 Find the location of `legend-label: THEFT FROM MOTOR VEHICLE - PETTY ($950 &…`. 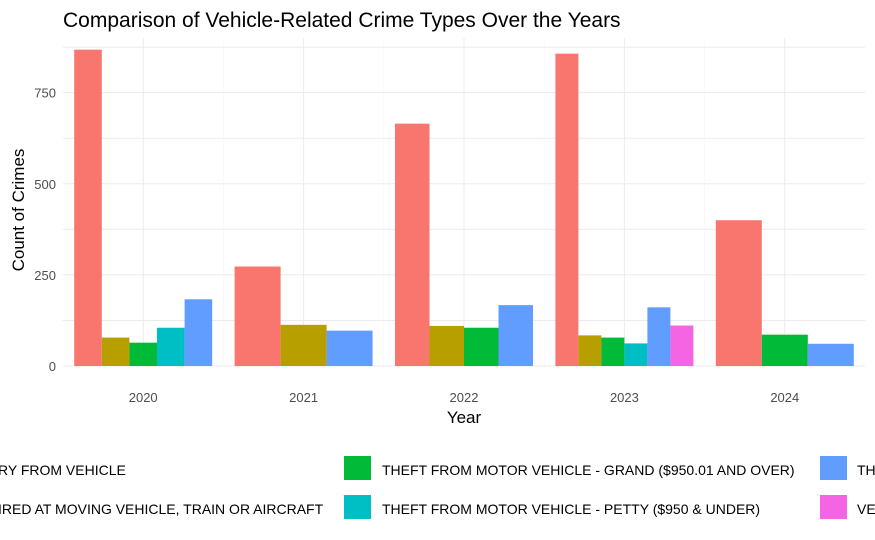

legend-label: THEFT FROM MOTOR VEHICLE - PETTY ($950 &… is located at coordinates (571, 509).